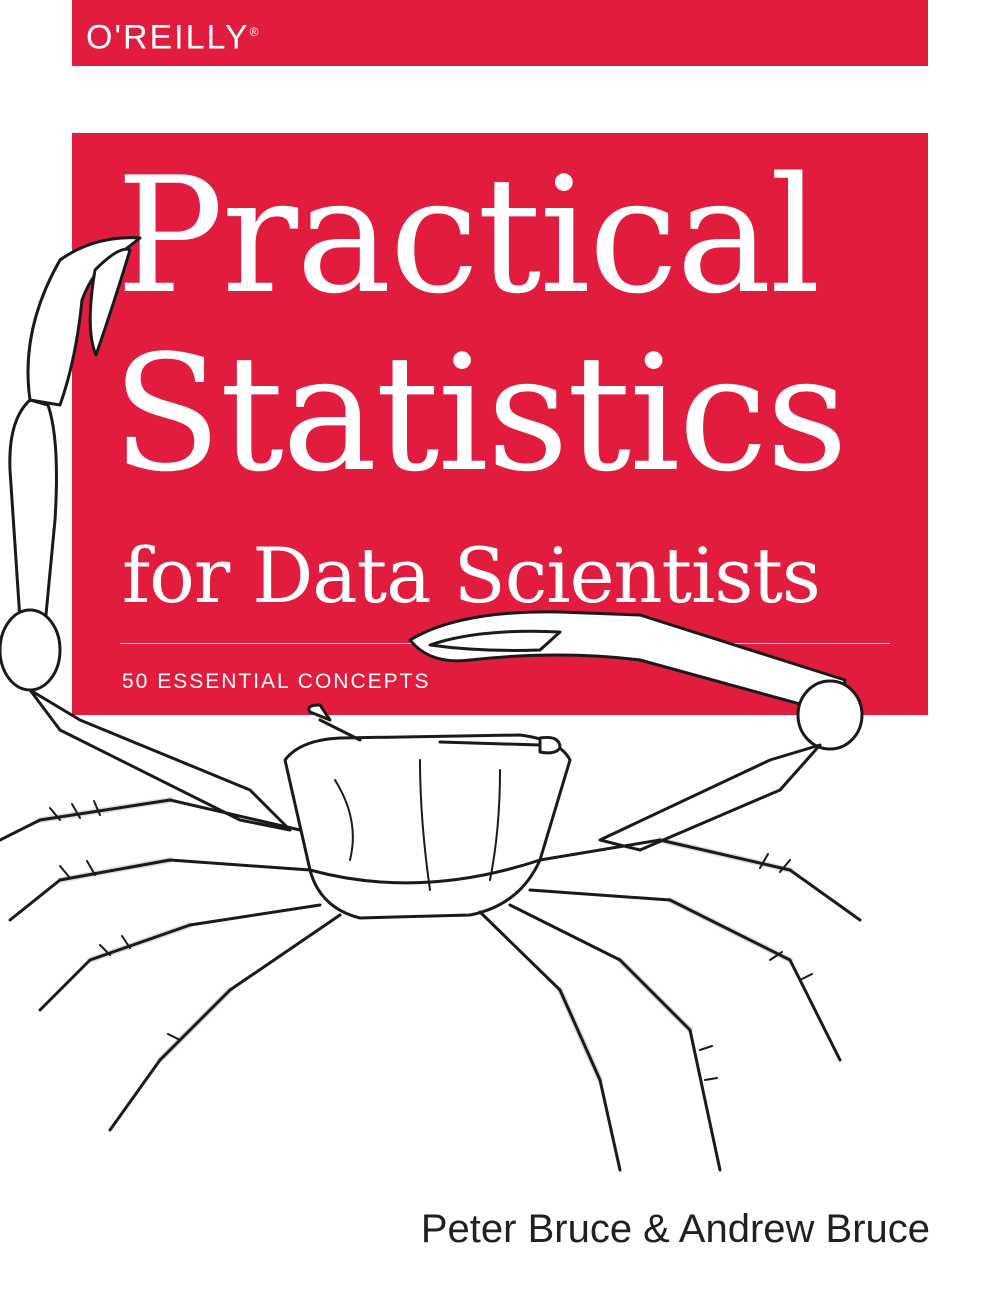 The image size is (1000, 1312). Describe the element at coordinates (254, 32) in the screenshot. I see `trademark-mark: ®` at that location.